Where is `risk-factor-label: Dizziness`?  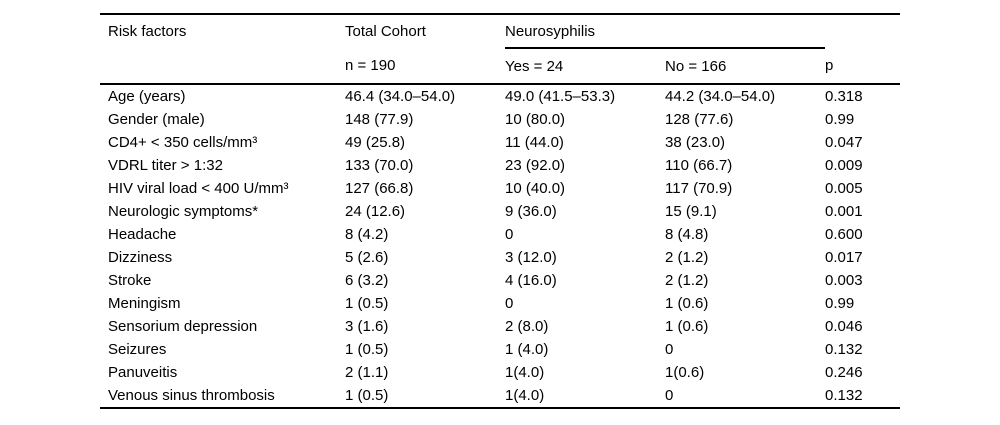
risk-factor-label: Dizziness is located at coordinates (140, 257).